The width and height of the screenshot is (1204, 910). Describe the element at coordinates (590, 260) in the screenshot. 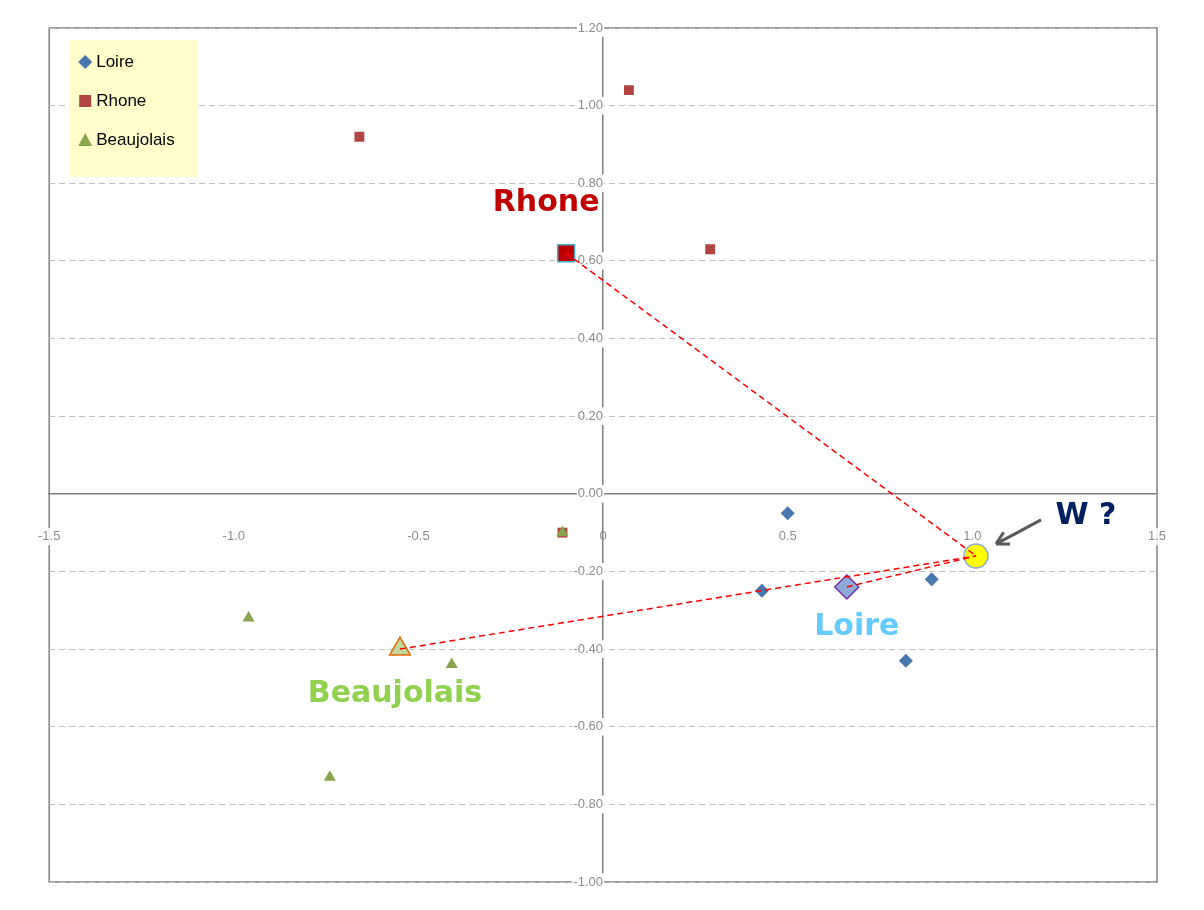

I see `y-tick-label: 0.60` at that location.